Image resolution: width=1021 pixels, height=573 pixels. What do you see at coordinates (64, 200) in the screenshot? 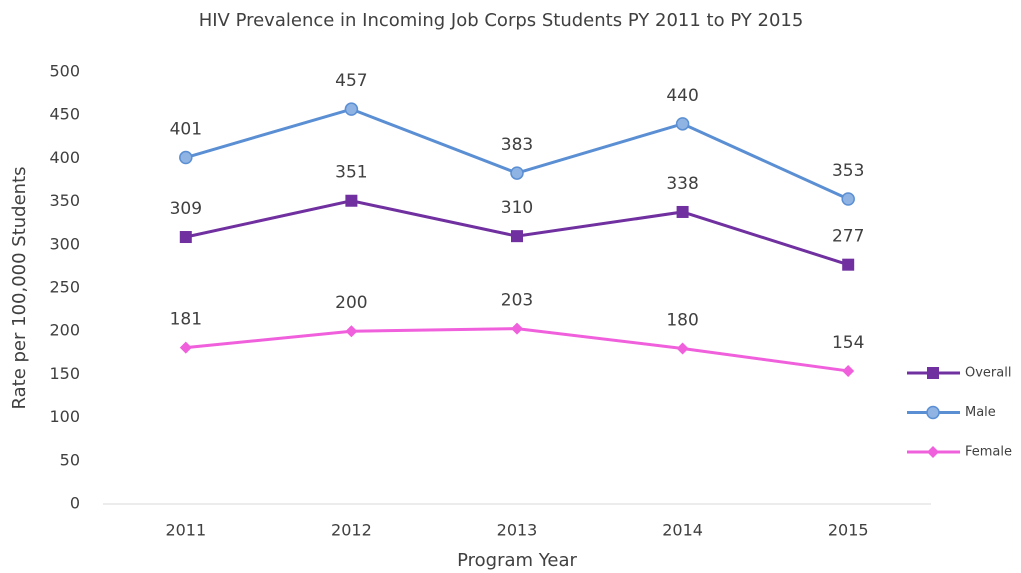
I see `y-tick-label: 350` at bounding box center [64, 200].